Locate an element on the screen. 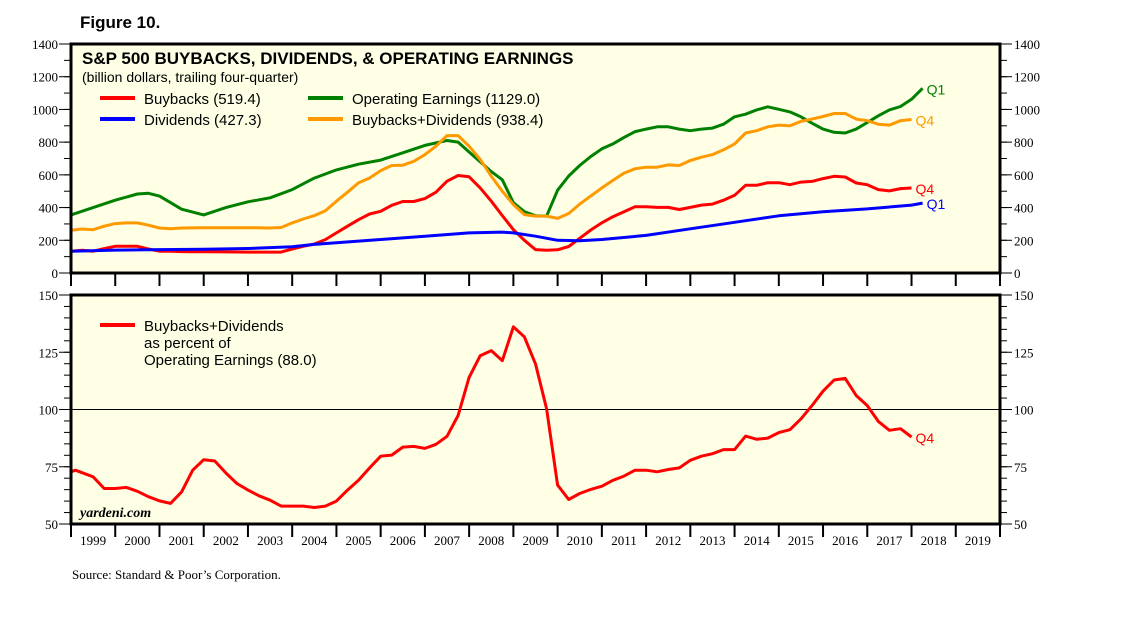 The width and height of the screenshot is (1138, 621). chart-subtitle: (billion dollars, trailing four-quarter) is located at coordinates (190, 77).